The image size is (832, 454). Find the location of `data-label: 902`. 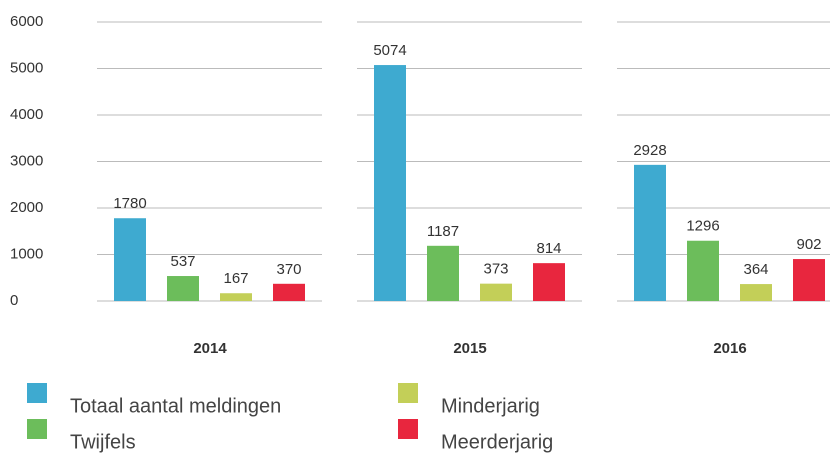

data-label: 902 is located at coordinates (808, 244).